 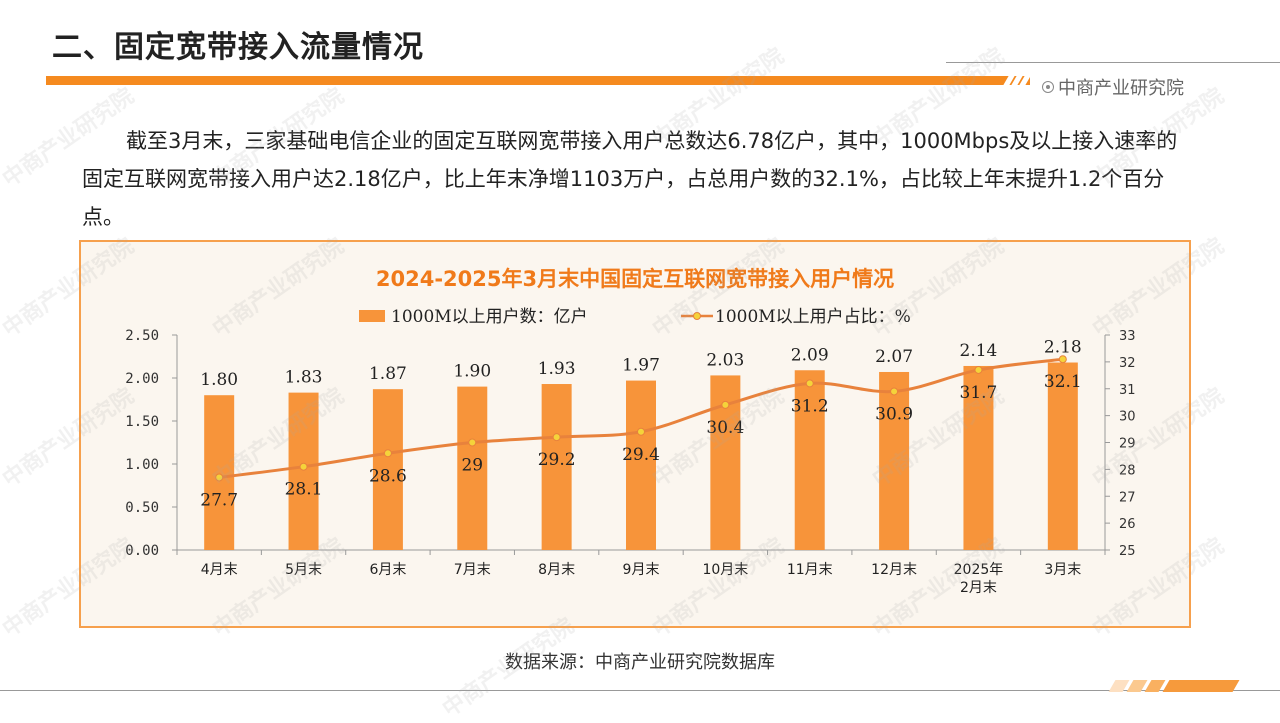 I want to click on y-left-tick-label: 1.50, so click(x=142, y=422).